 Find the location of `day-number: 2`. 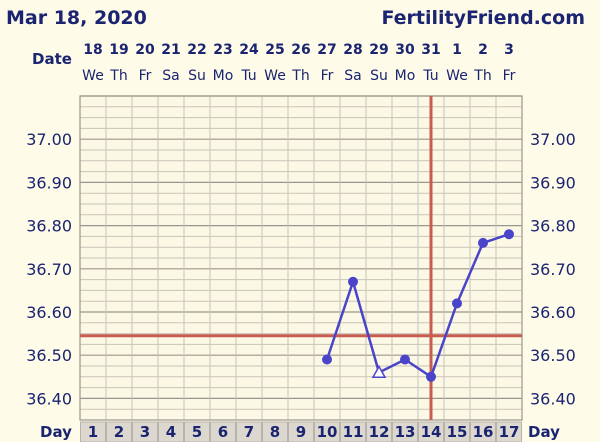

day-number: 2 is located at coordinates (119, 432).